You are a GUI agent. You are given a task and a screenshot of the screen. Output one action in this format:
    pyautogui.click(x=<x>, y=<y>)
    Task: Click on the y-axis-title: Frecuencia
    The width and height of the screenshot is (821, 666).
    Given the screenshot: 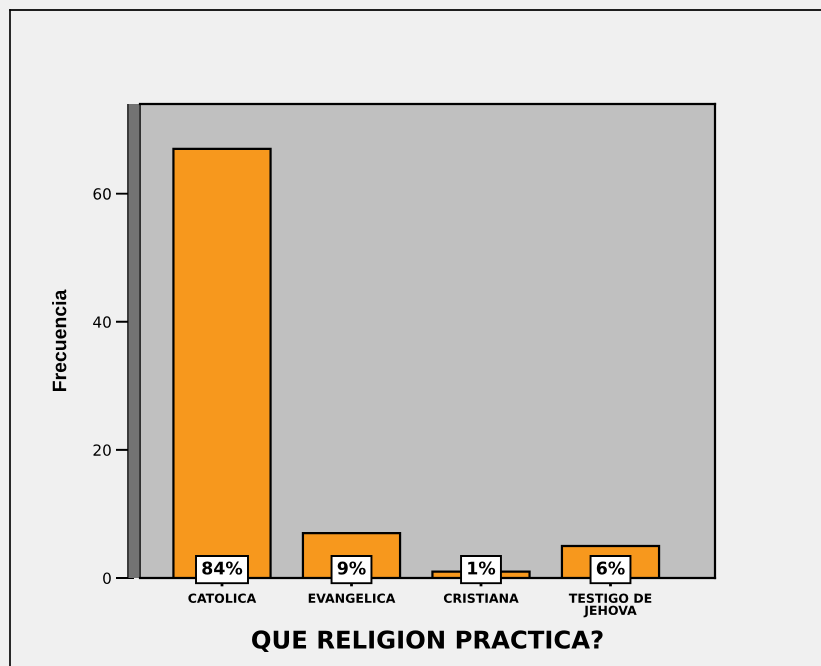 What is the action you would take?
    pyautogui.click(x=59, y=341)
    